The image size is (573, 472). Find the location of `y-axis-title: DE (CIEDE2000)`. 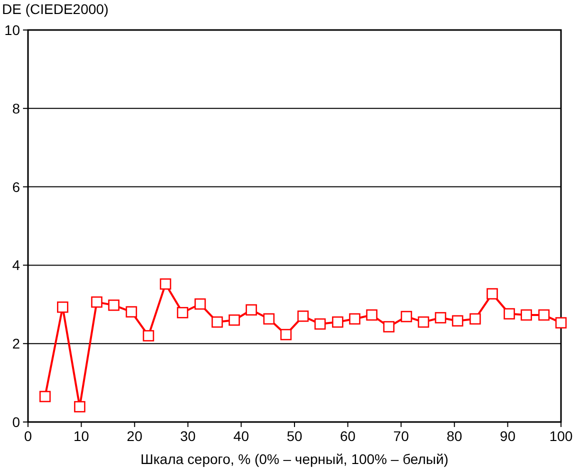

y-axis-title: DE (CIEDE2000) is located at coordinates (55, 9).